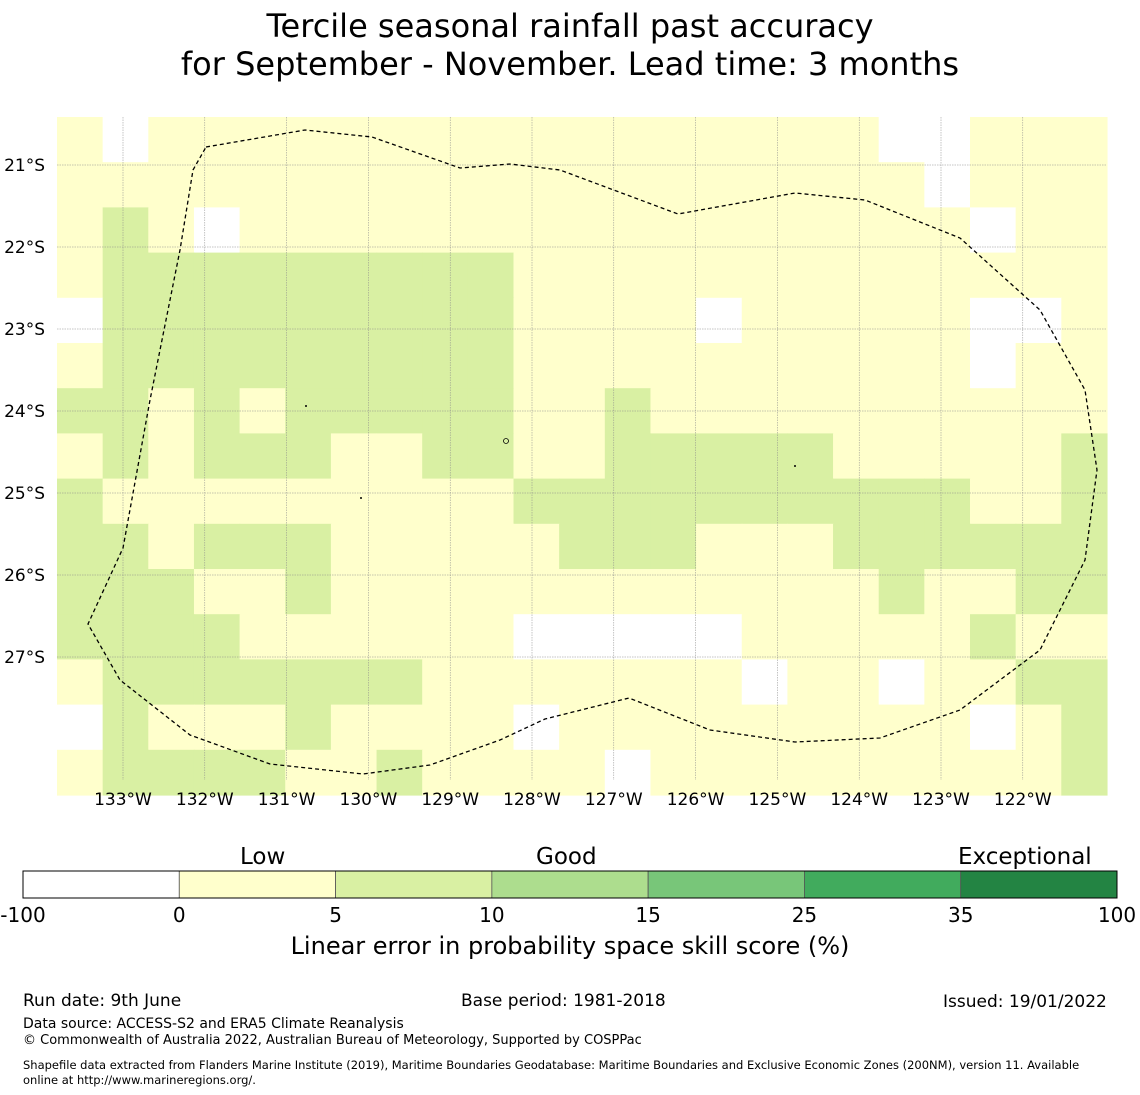 This screenshot has width=1140, height=1095. Describe the element at coordinates (450, 800) in the screenshot. I see `longitude-label: 129°W` at that location.